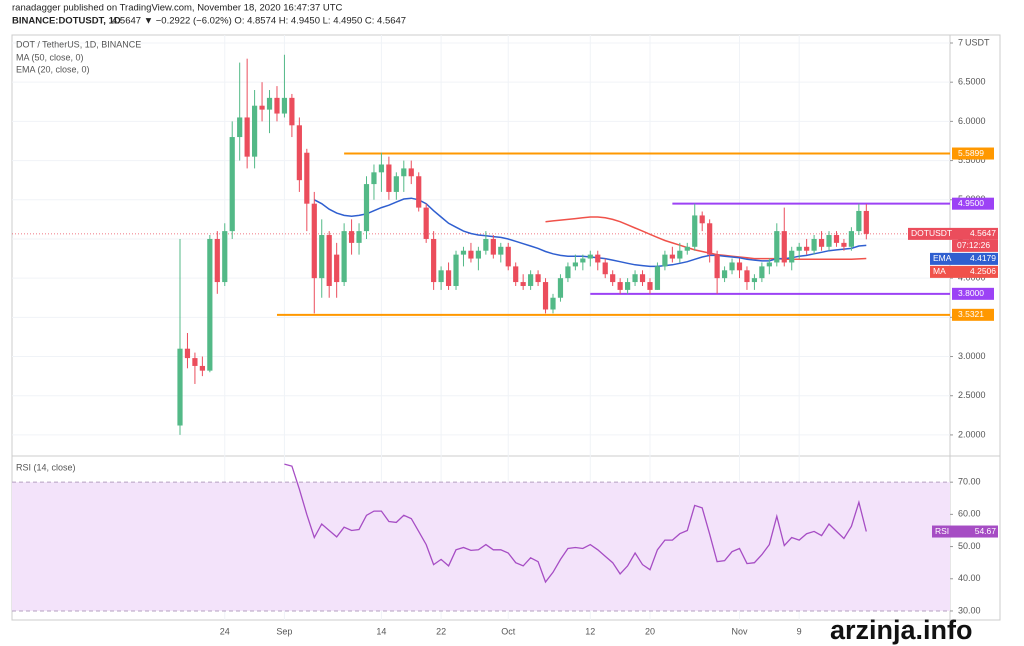 Image resolution: width=1024 pixels, height=646 pixels. I want to click on rsi-legend: RSI (14, close), so click(46, 467).